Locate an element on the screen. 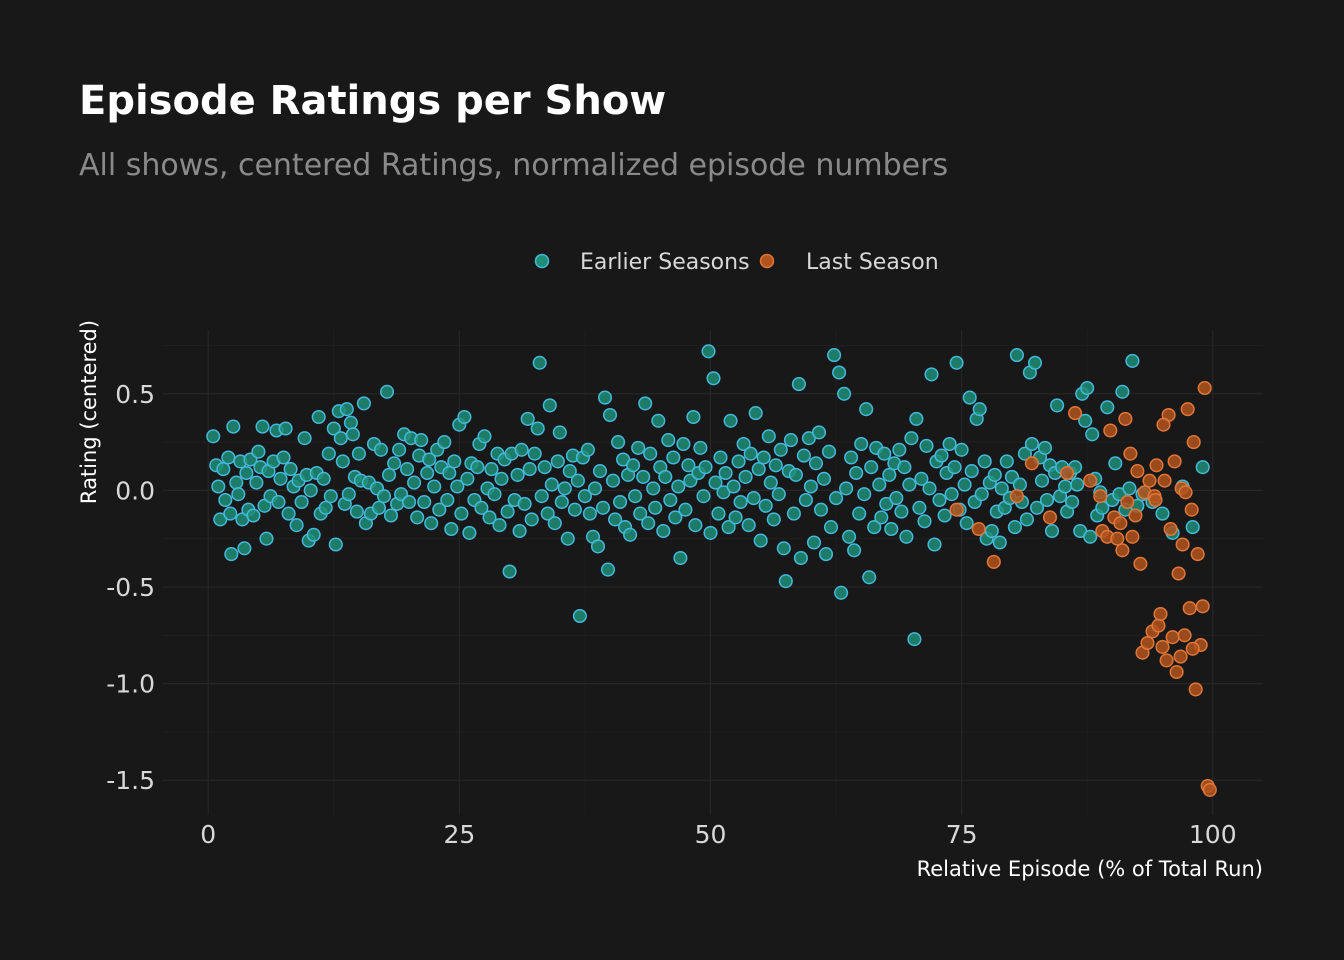  legend: Earlier Seasons Last Season is located at coordinates (736, 262).